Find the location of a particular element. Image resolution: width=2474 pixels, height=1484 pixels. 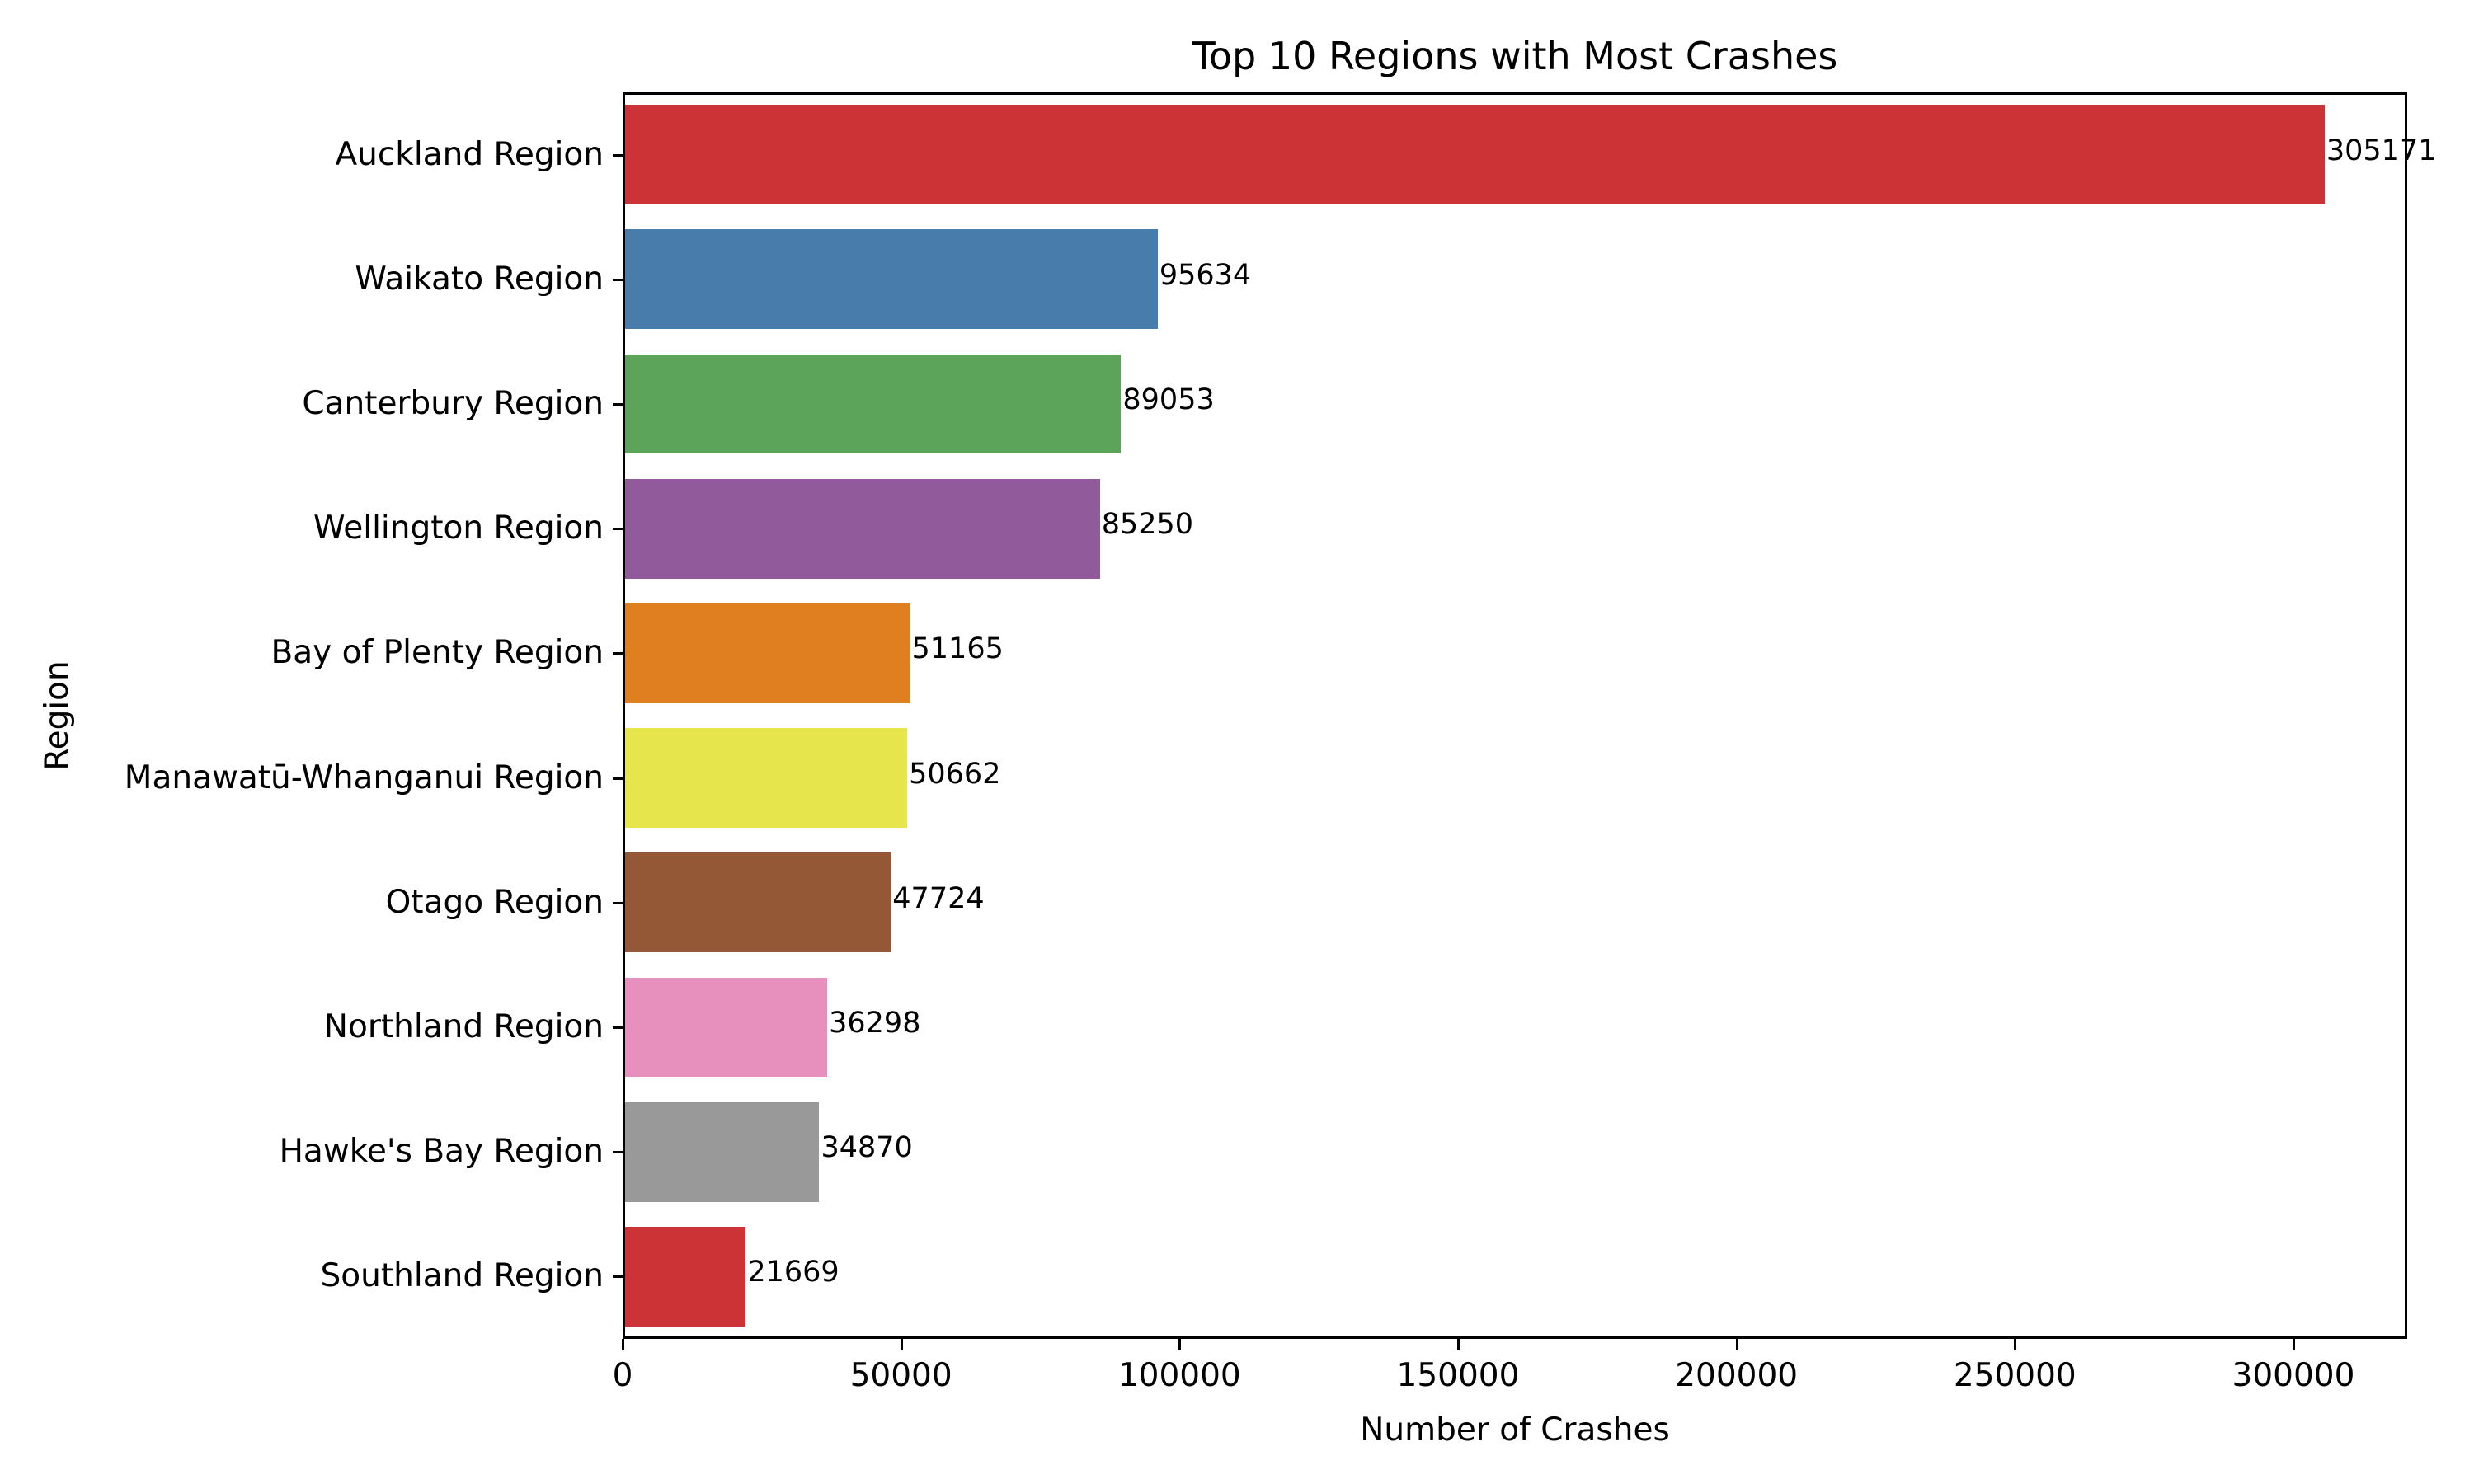

bar-value-label: 36298 is located at coordinates (875, 1024).